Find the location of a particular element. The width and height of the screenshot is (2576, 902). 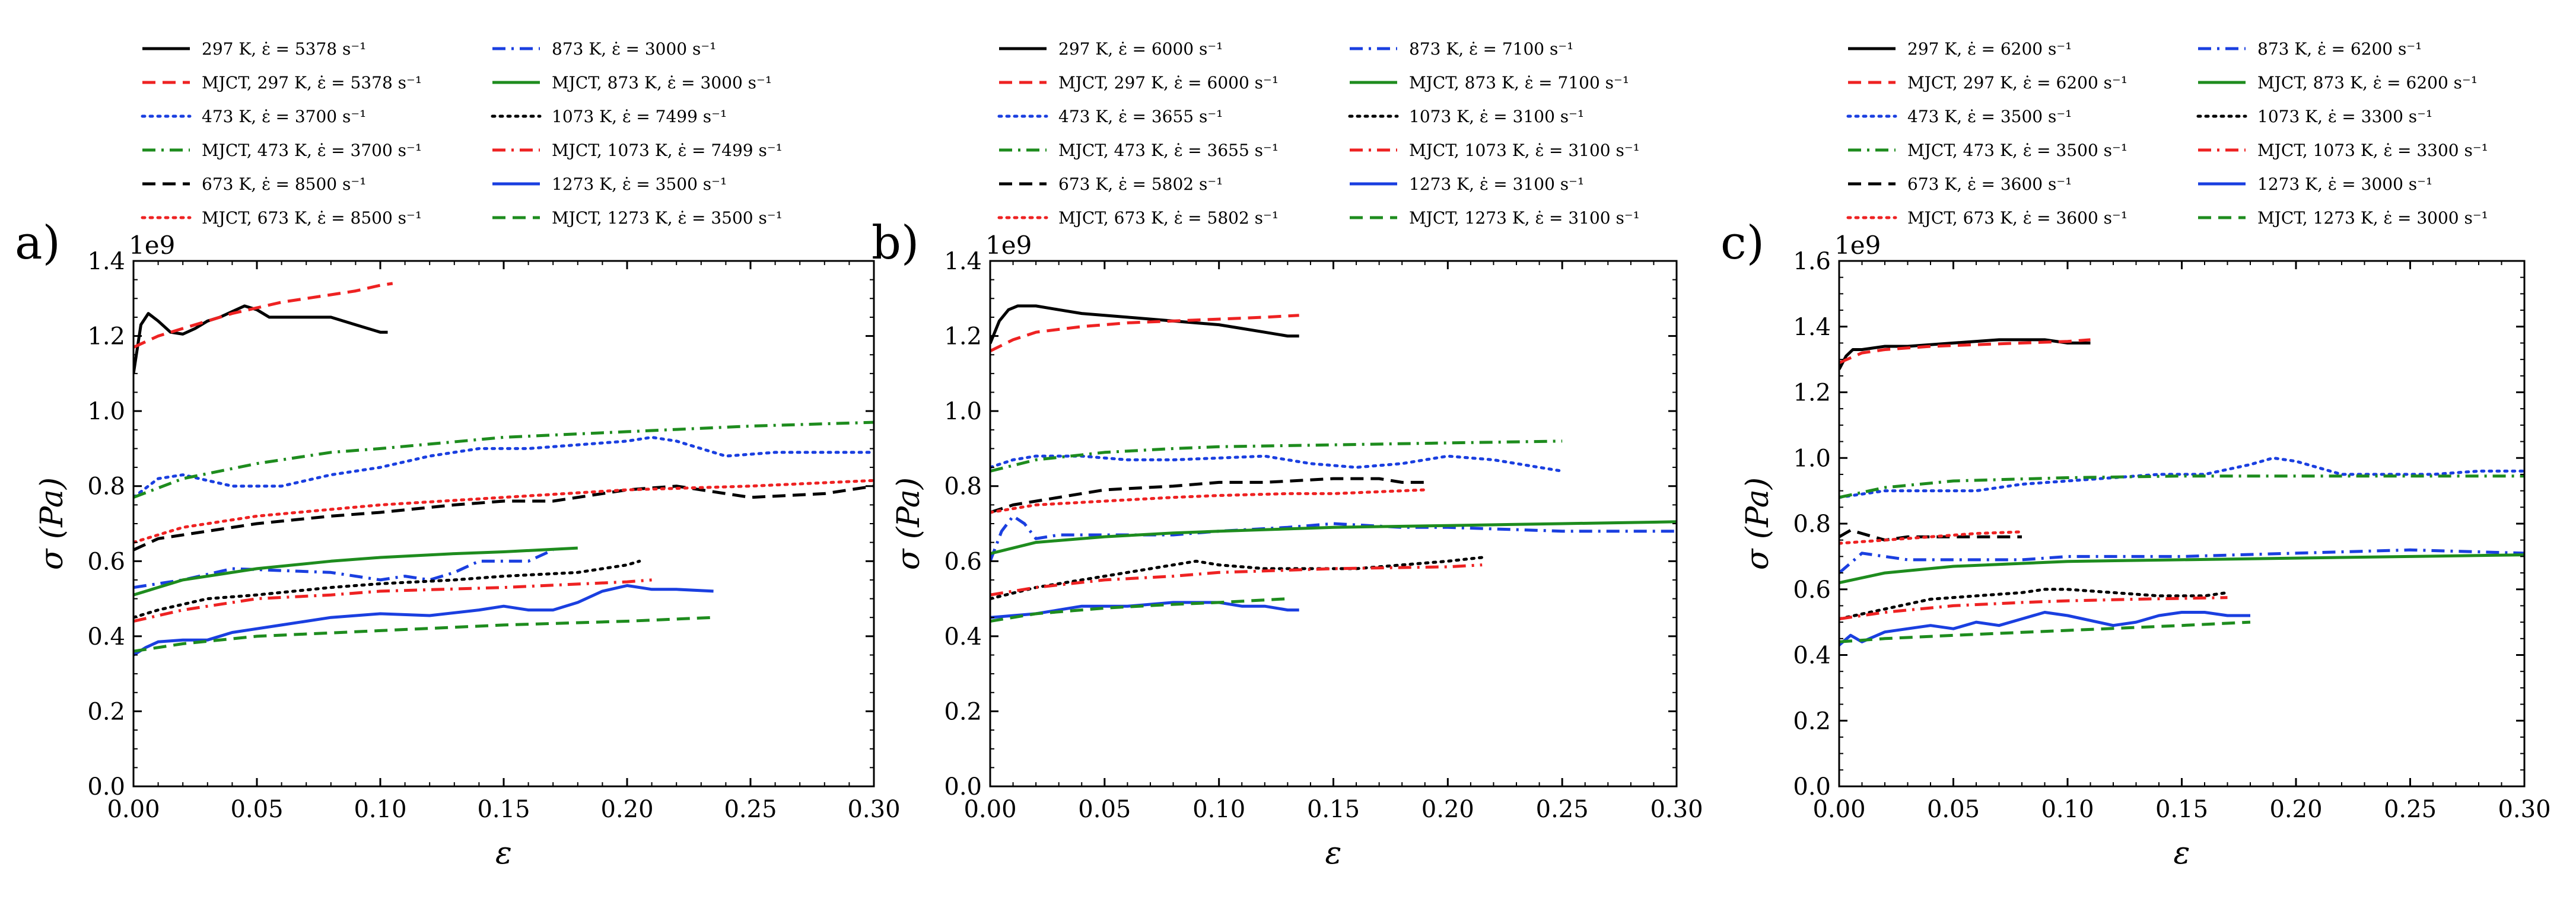

legend-label: MJCT, 297 K, ε̇ = 6000 s⁻¹ is located at coordinates (1168, 83).